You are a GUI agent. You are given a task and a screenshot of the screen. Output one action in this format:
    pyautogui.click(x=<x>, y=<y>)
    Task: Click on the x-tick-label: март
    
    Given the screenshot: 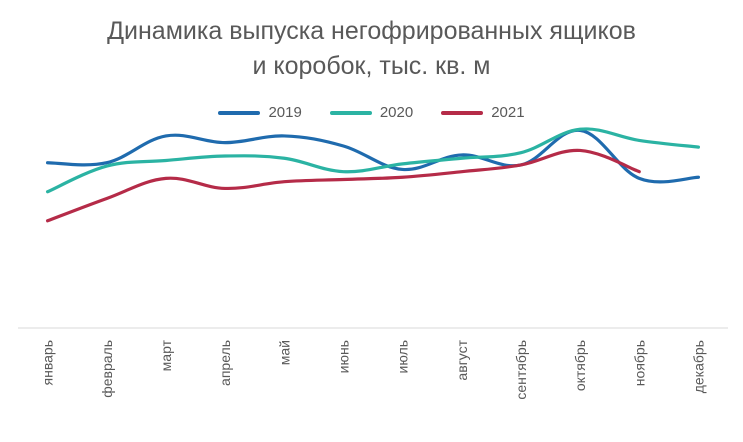 What is the action you would take?
    pyautogui.click(x=166, y=355)
    